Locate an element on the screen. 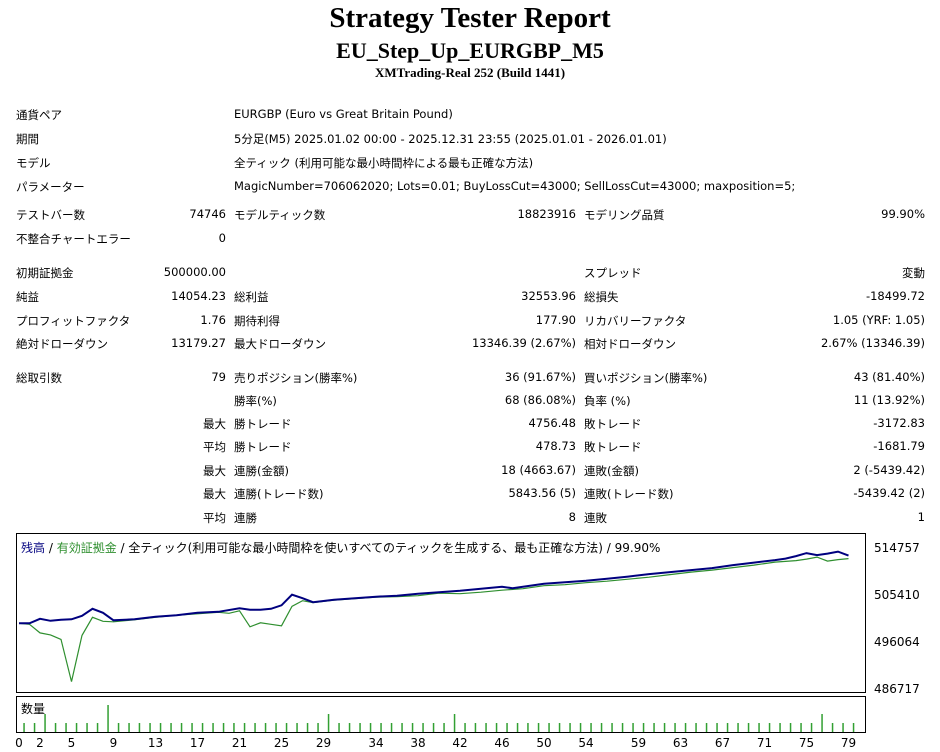 The width and height of the screenshot is (940, 752). stat-label-2: 勝トレード is located at coordinates (263, 447).